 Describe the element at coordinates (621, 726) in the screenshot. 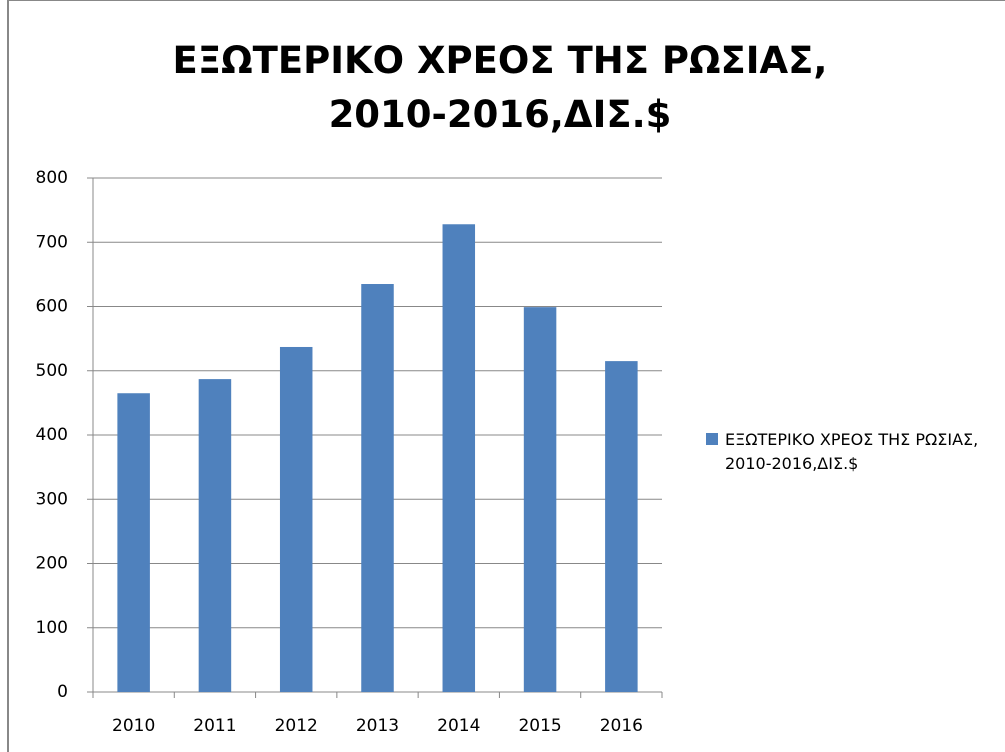

I see `x-tick-label: 2016` at that location.